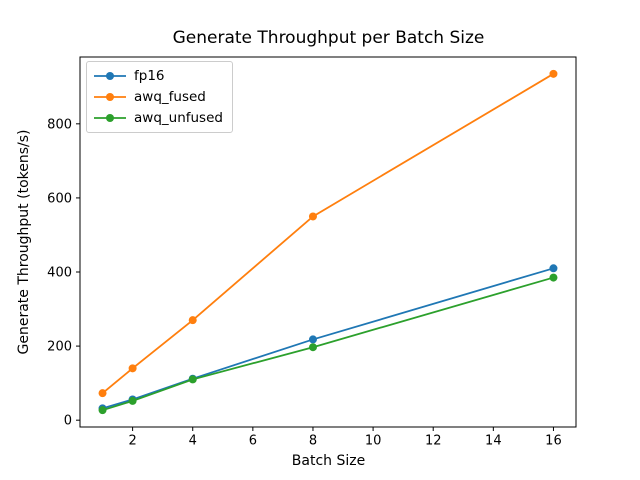  Describe the element at coordinates (553, 441) in the screenshot. I see `x-tick-label: 16` at that location.